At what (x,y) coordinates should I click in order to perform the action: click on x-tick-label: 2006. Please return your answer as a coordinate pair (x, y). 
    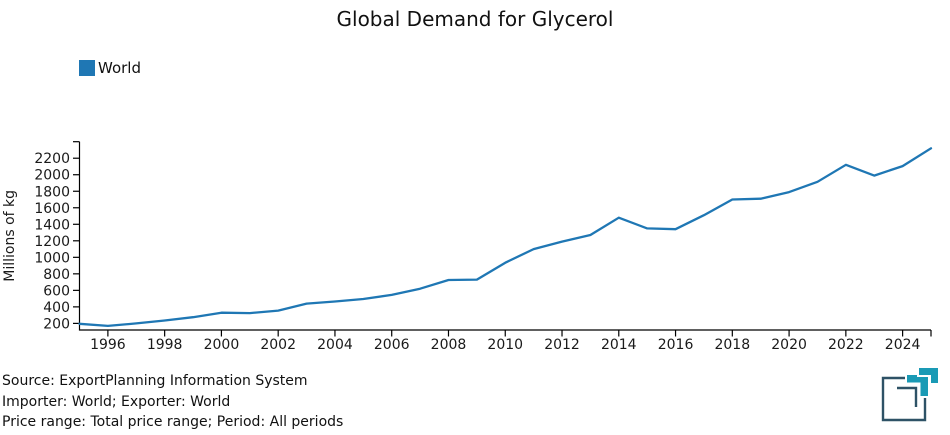
    Looking at the image, I should click on (392, 345).